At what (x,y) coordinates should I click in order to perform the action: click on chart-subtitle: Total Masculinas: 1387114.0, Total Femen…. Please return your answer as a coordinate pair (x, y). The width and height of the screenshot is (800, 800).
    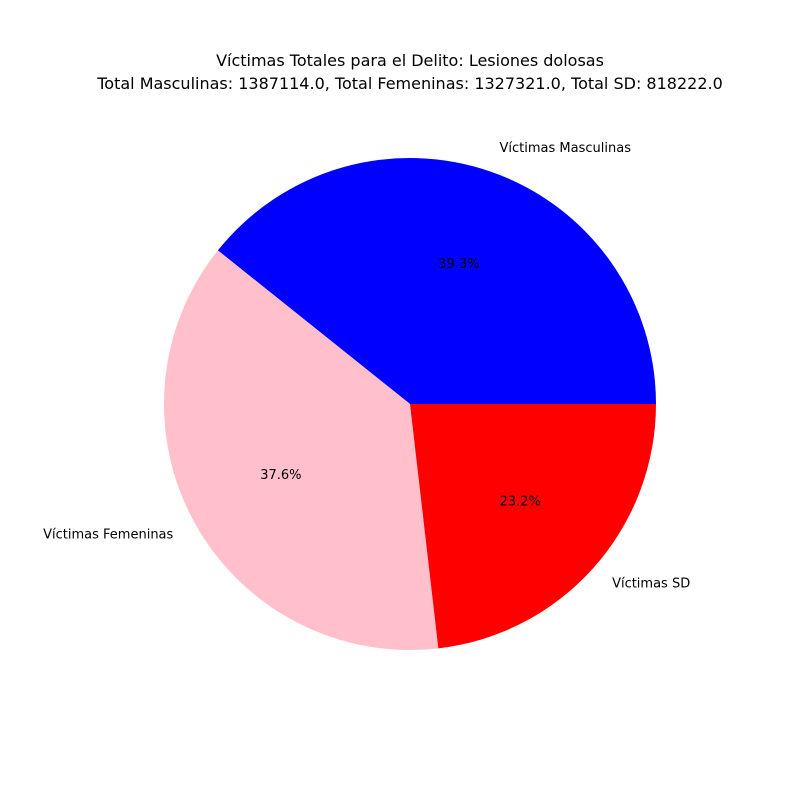
    Looking at the image, I should click on (409, 83).